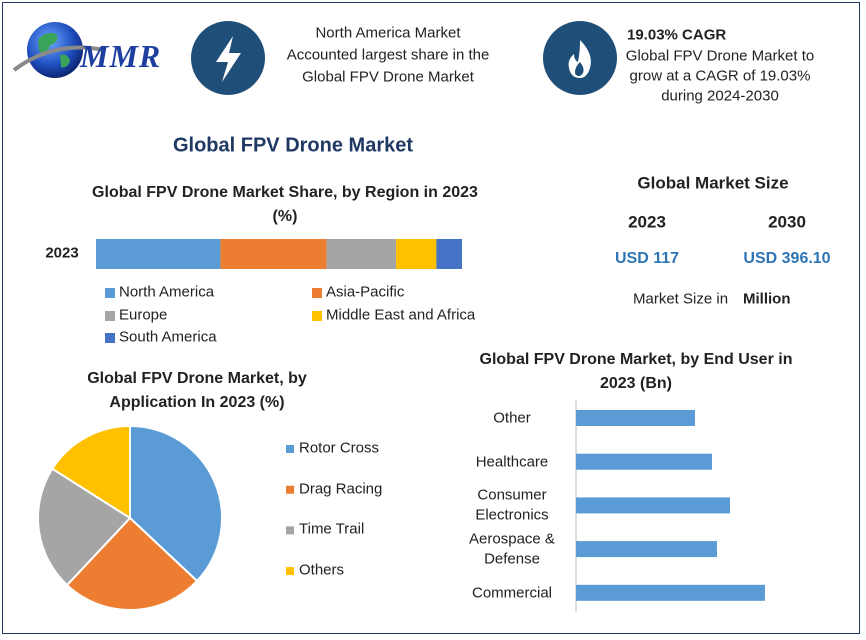  Describe the element at coordinates (512, 461) in the screenshot. I see `category-label: Healthcare` at that location.